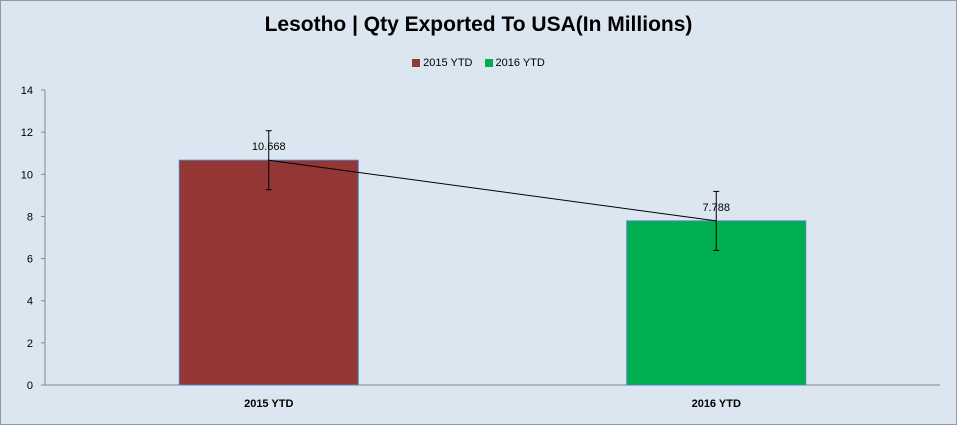 This screenshot has width=957, height=425. I want to click on y-tick-label: 6, so click(30, 260).